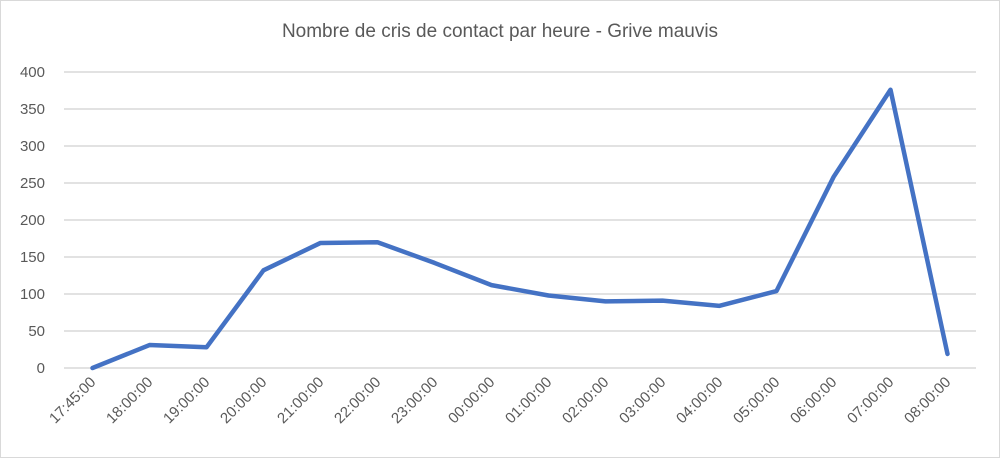 The image size is (1000, 458). I want to click on x-tick-label: 08:00:00, so click(927, 400).